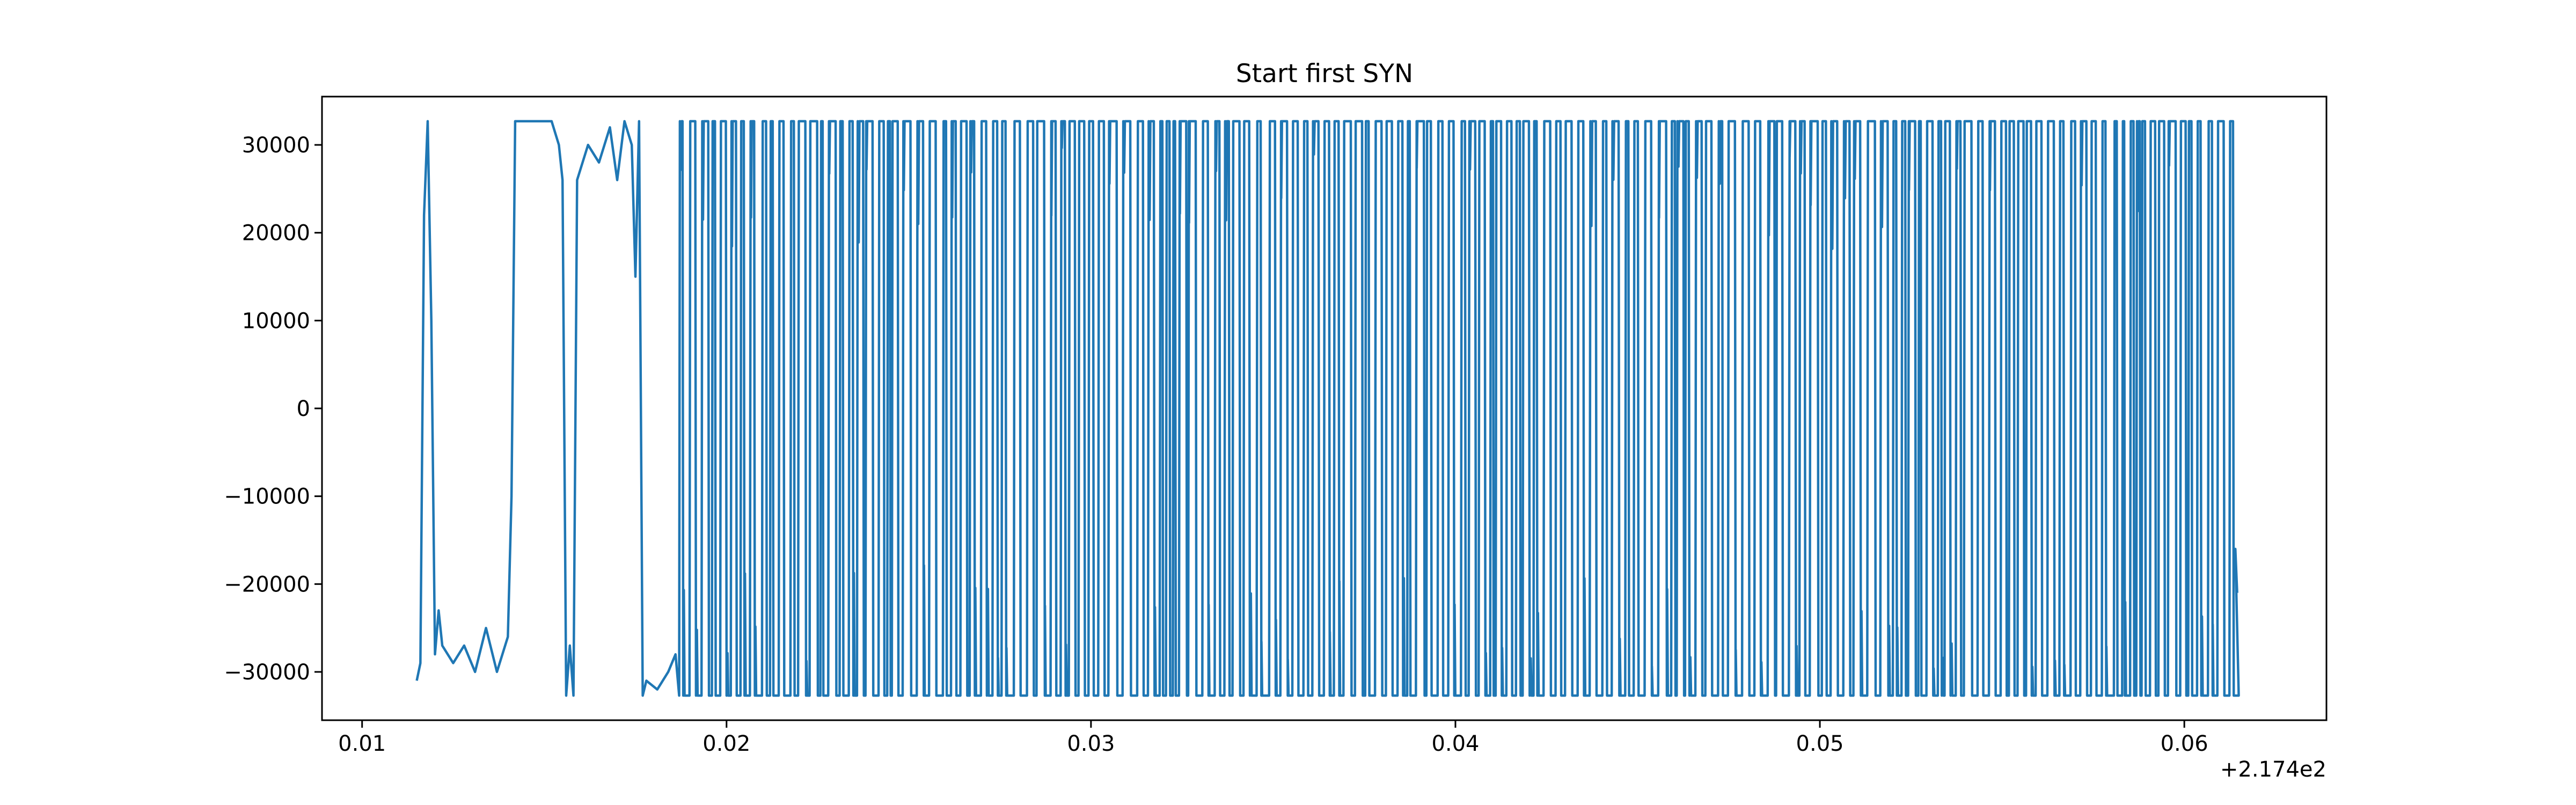 This screenshot has height=805, width=2576. I want to click on y-tick-label: −20000, so click(267, 584).